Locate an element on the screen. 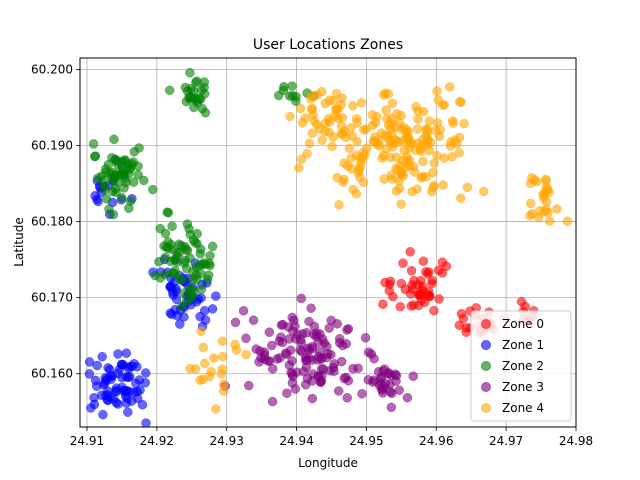  x-tick-label: 24.98 is located at coordinates (576, 441).